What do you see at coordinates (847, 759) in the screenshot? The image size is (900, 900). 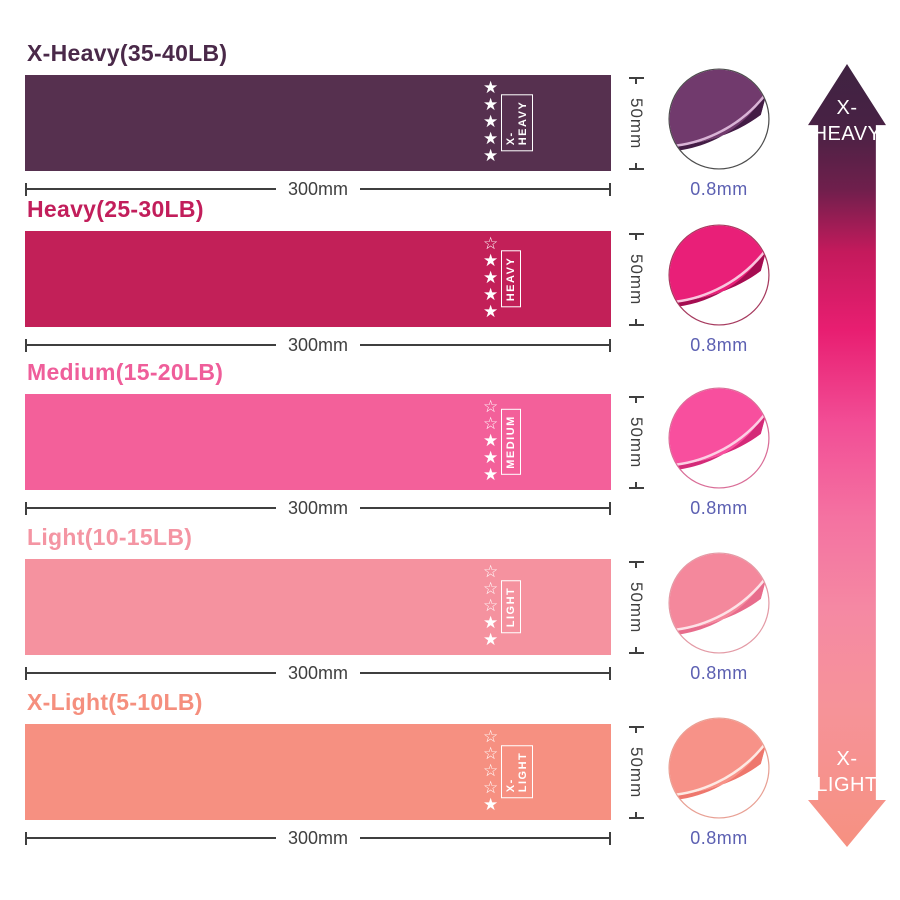 I see `spectrum-bottom-line1: X-` at bounding box center [847, 759].